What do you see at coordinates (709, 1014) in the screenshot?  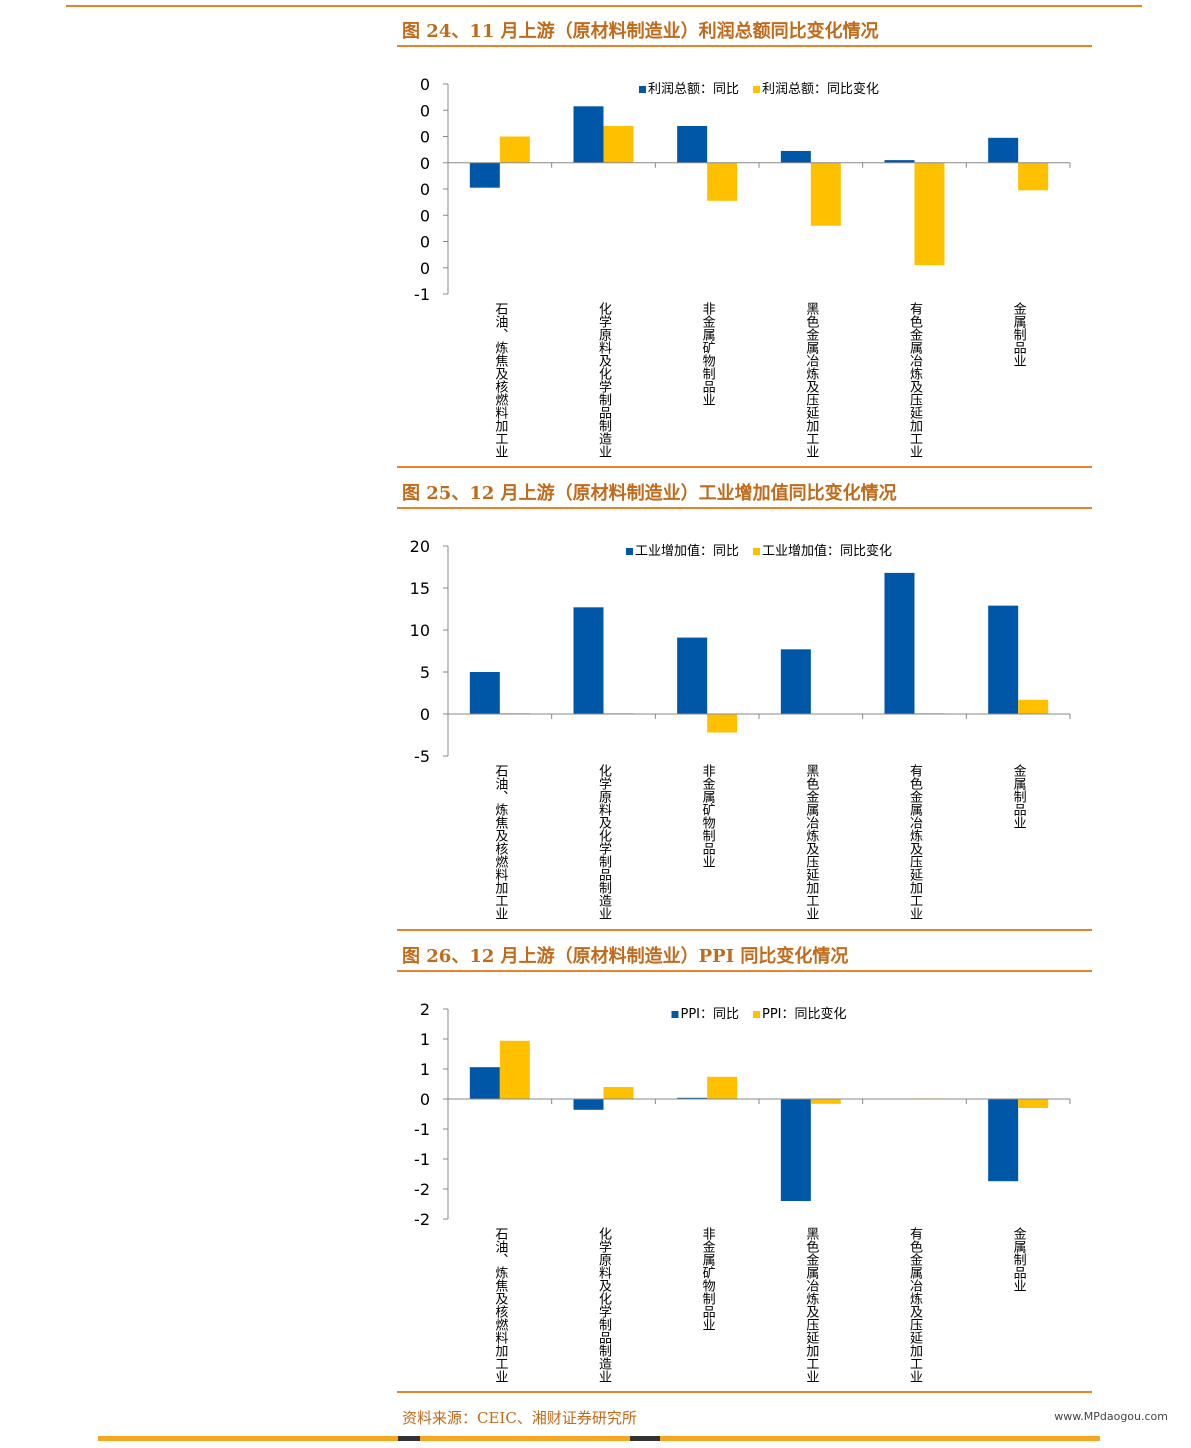 I see `legend-label: PPI：同比` at bounding box center [709, 1014].